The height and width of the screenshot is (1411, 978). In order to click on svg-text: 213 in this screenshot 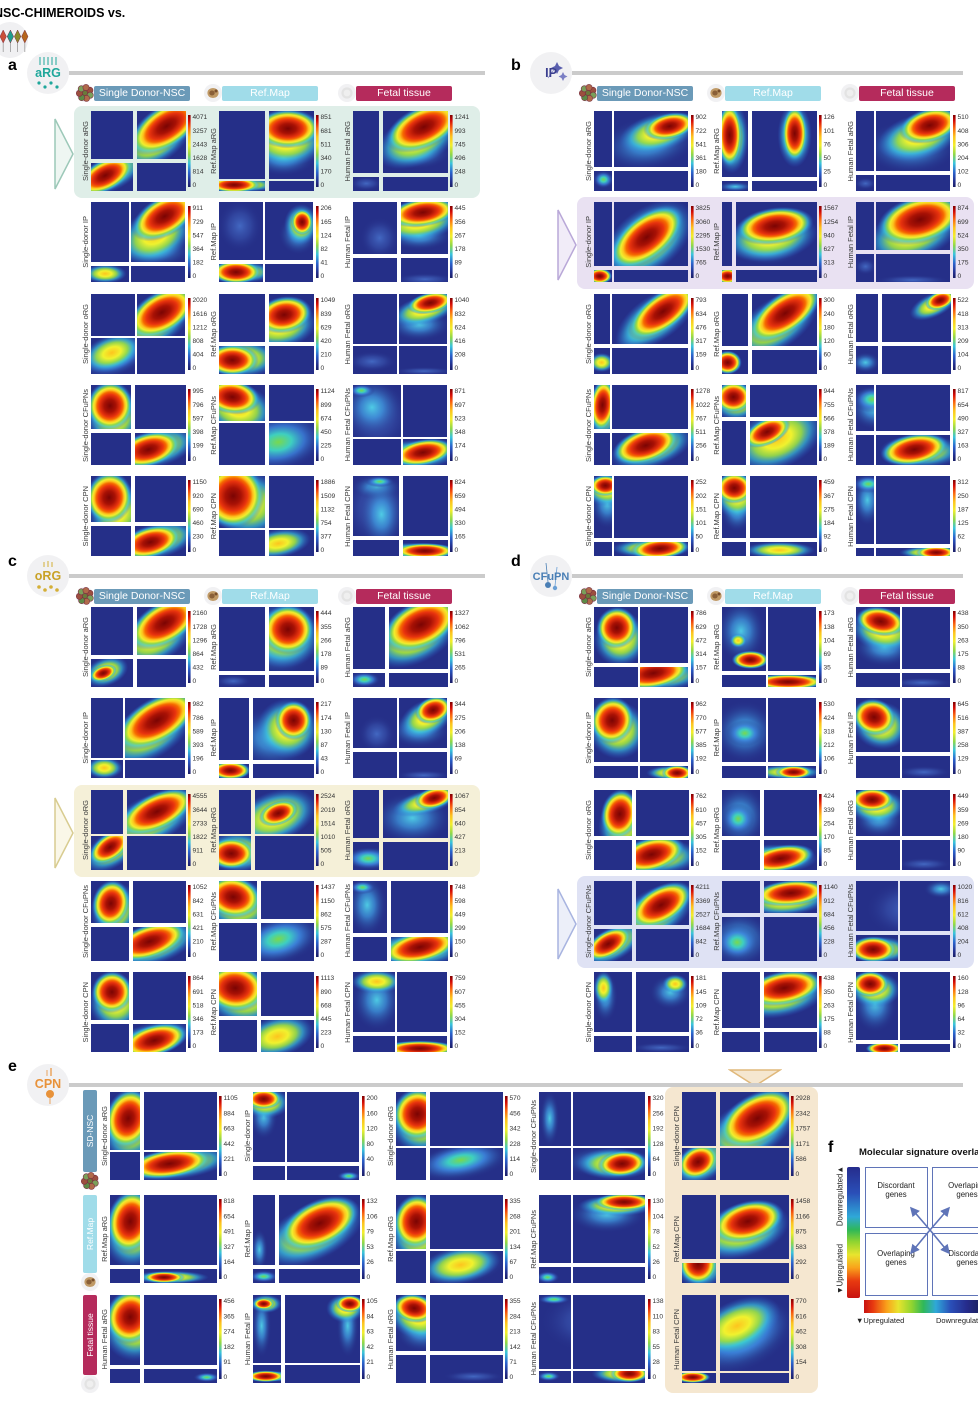, I will do `click(459, 851)`.